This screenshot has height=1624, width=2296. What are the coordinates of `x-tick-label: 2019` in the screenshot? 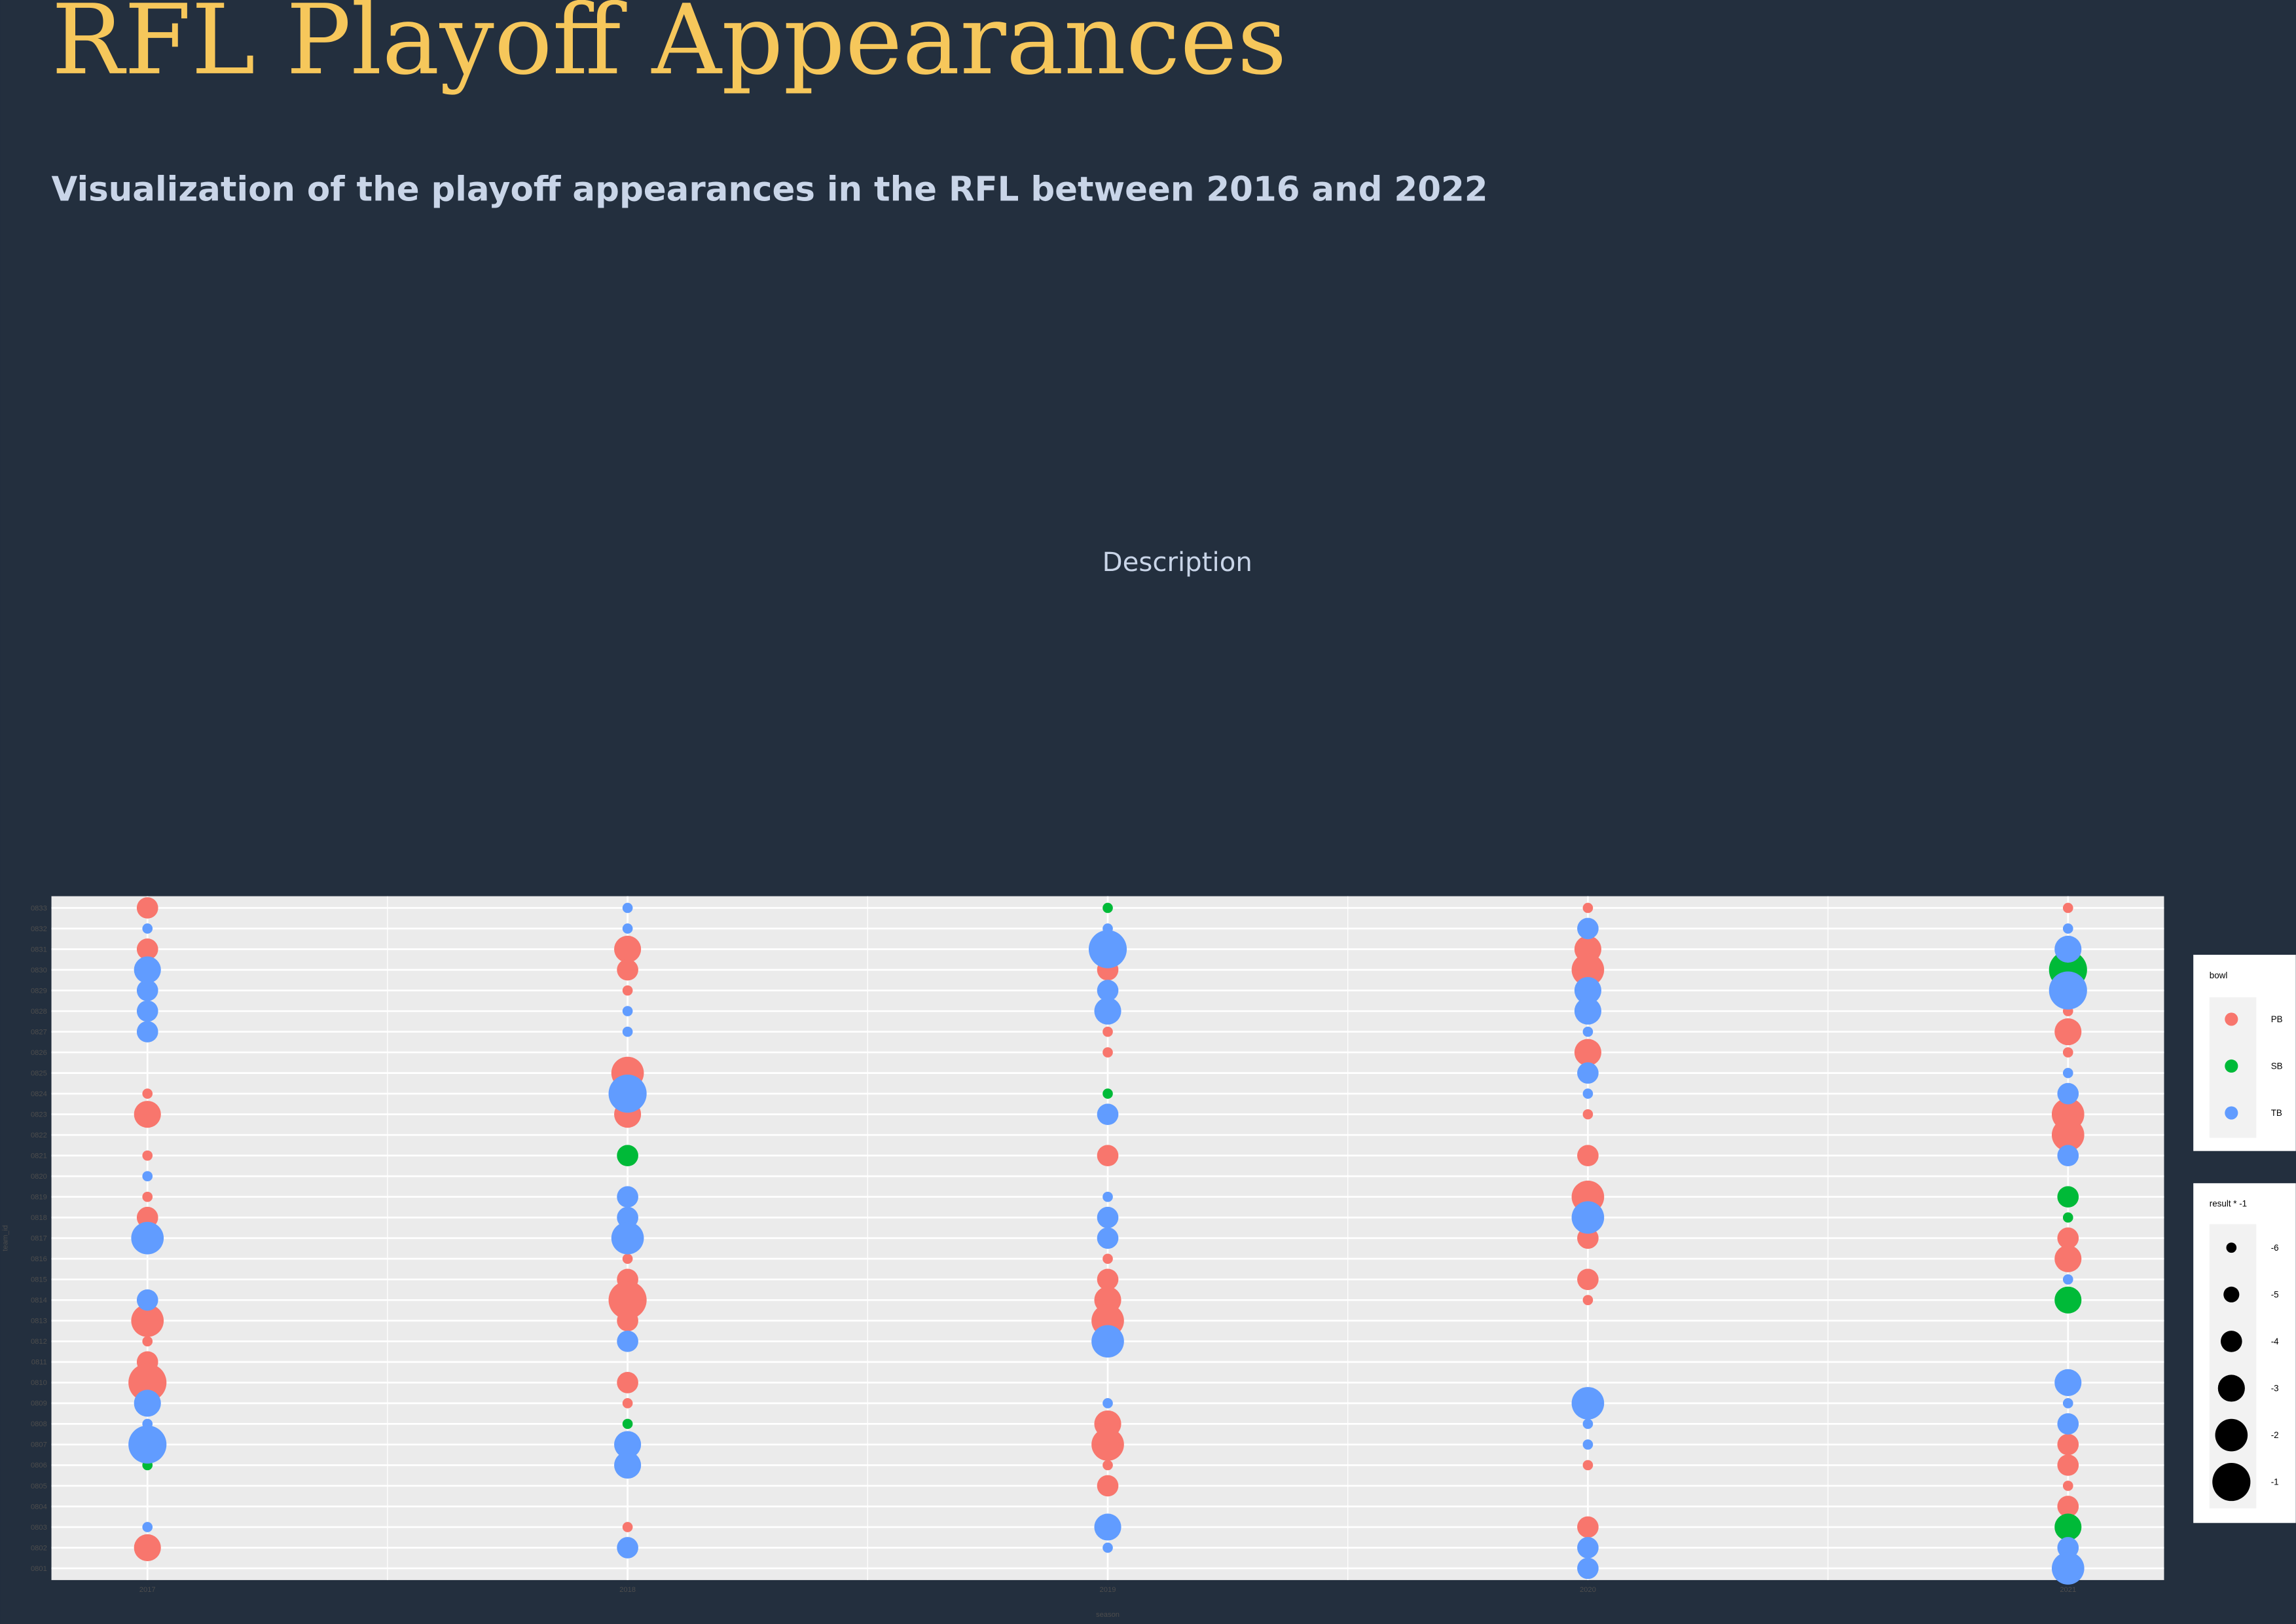 It's located at (1108, 1590).